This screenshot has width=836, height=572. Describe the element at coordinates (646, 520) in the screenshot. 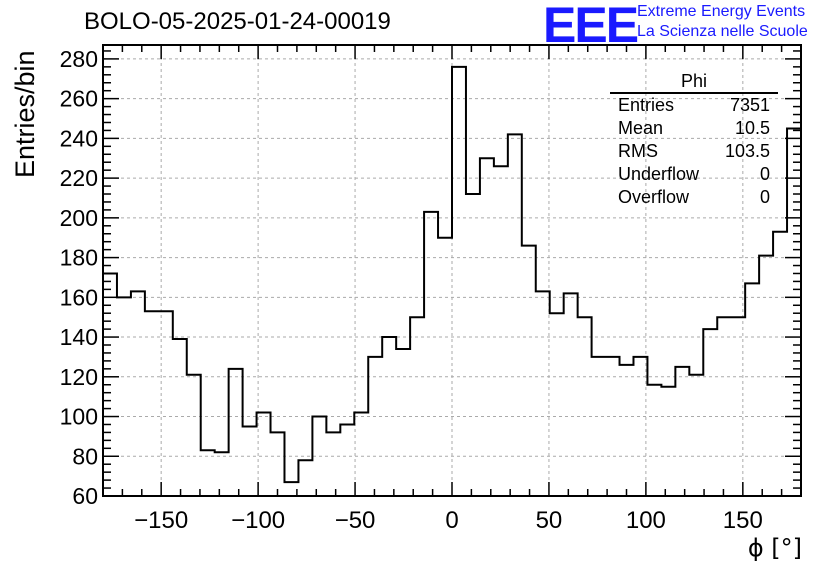

I see `x-tick-label: 100` at that location.